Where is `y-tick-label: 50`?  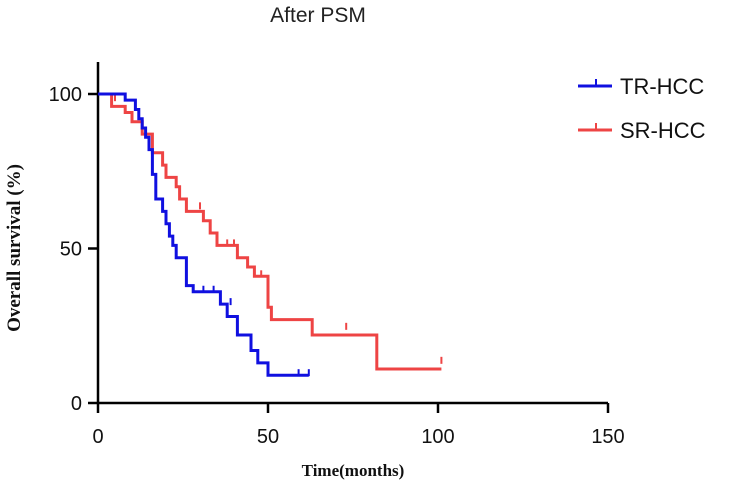 y-tick-label: 50 is located at coordinates (71, 250).